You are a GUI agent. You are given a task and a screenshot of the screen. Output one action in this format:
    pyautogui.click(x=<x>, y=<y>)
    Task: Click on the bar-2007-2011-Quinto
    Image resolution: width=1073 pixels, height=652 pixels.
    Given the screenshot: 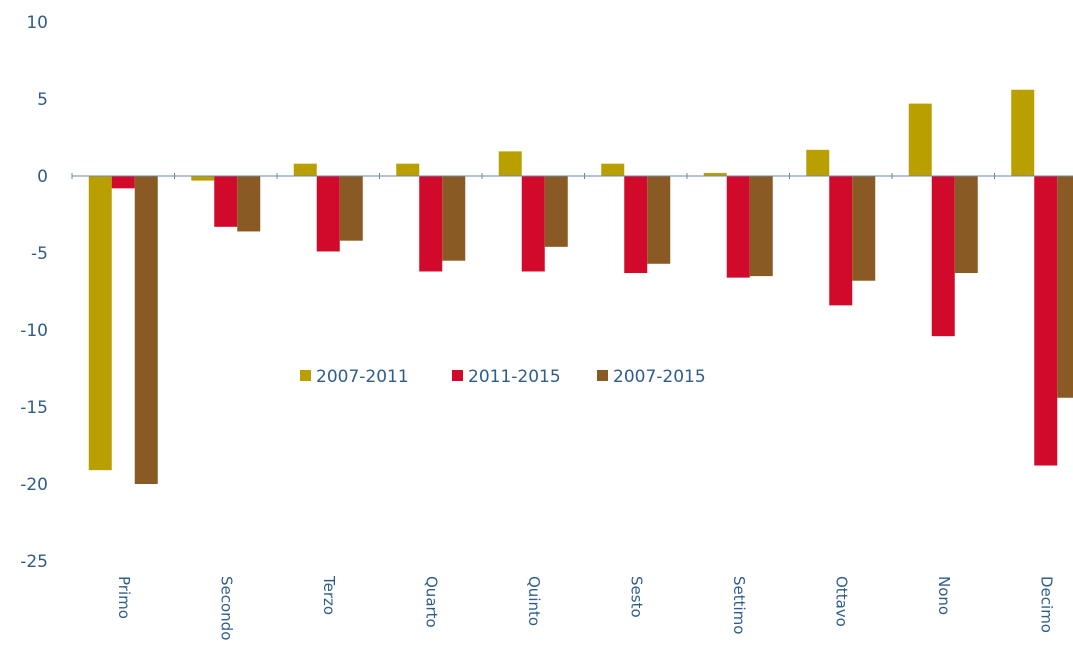 What is the action you would take?
    pyautogui.click(x=510, y=163)
    